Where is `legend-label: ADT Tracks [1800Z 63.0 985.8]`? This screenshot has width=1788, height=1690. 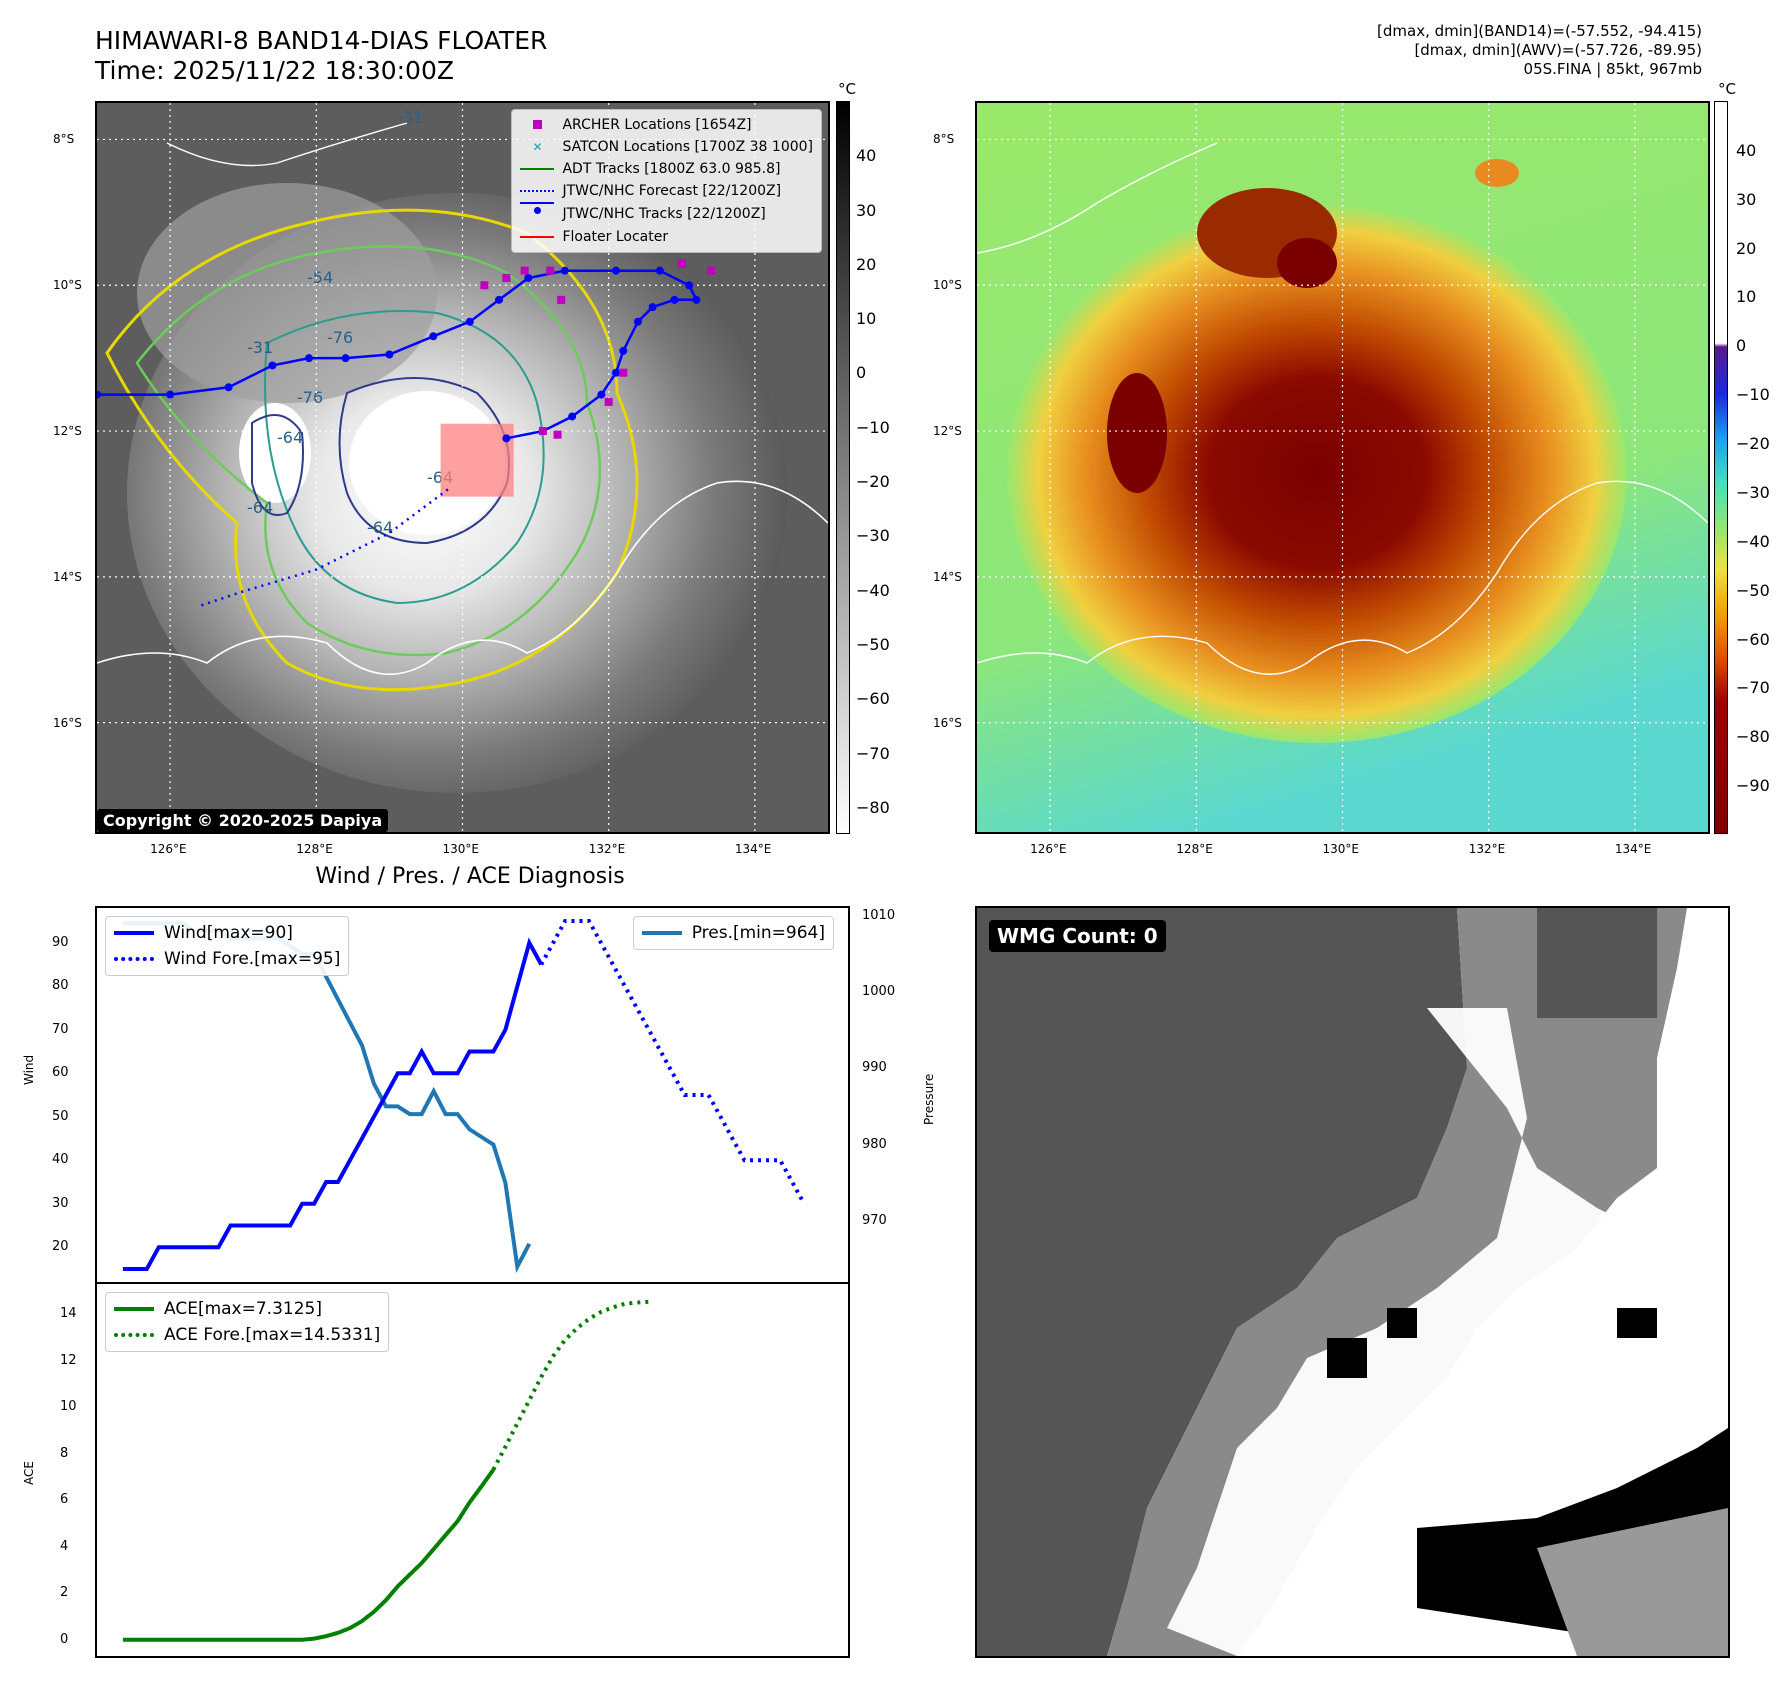 legend-label: ADT Tracks [1800Z 63.0 985.8] is located at coordinates (671, 169).